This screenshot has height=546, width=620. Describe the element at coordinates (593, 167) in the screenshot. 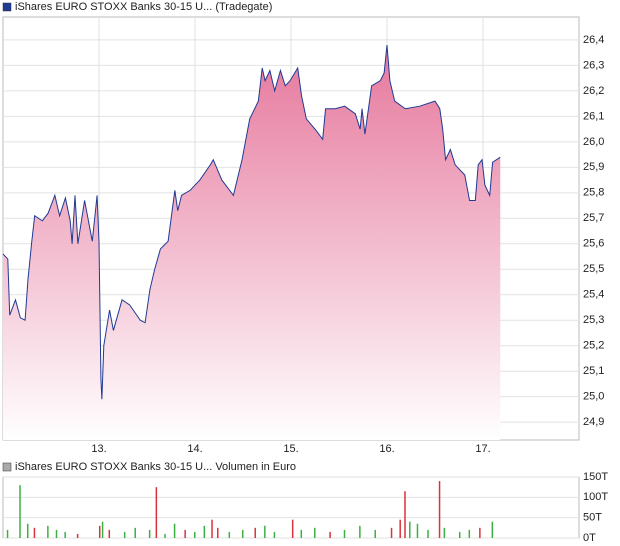

I see `y-tick-label: 25,9` at that location.